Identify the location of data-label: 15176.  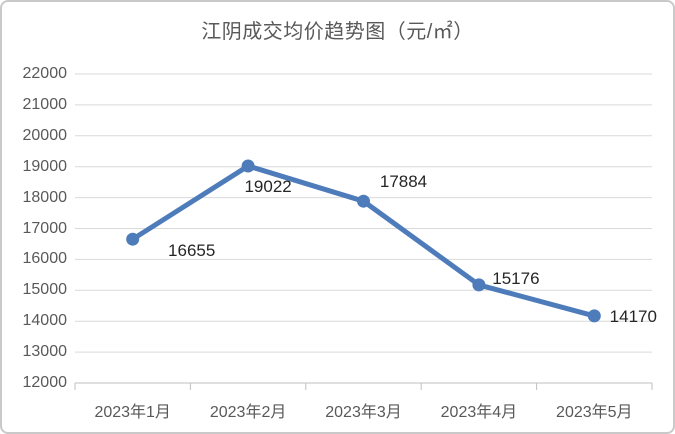
(516, 278).